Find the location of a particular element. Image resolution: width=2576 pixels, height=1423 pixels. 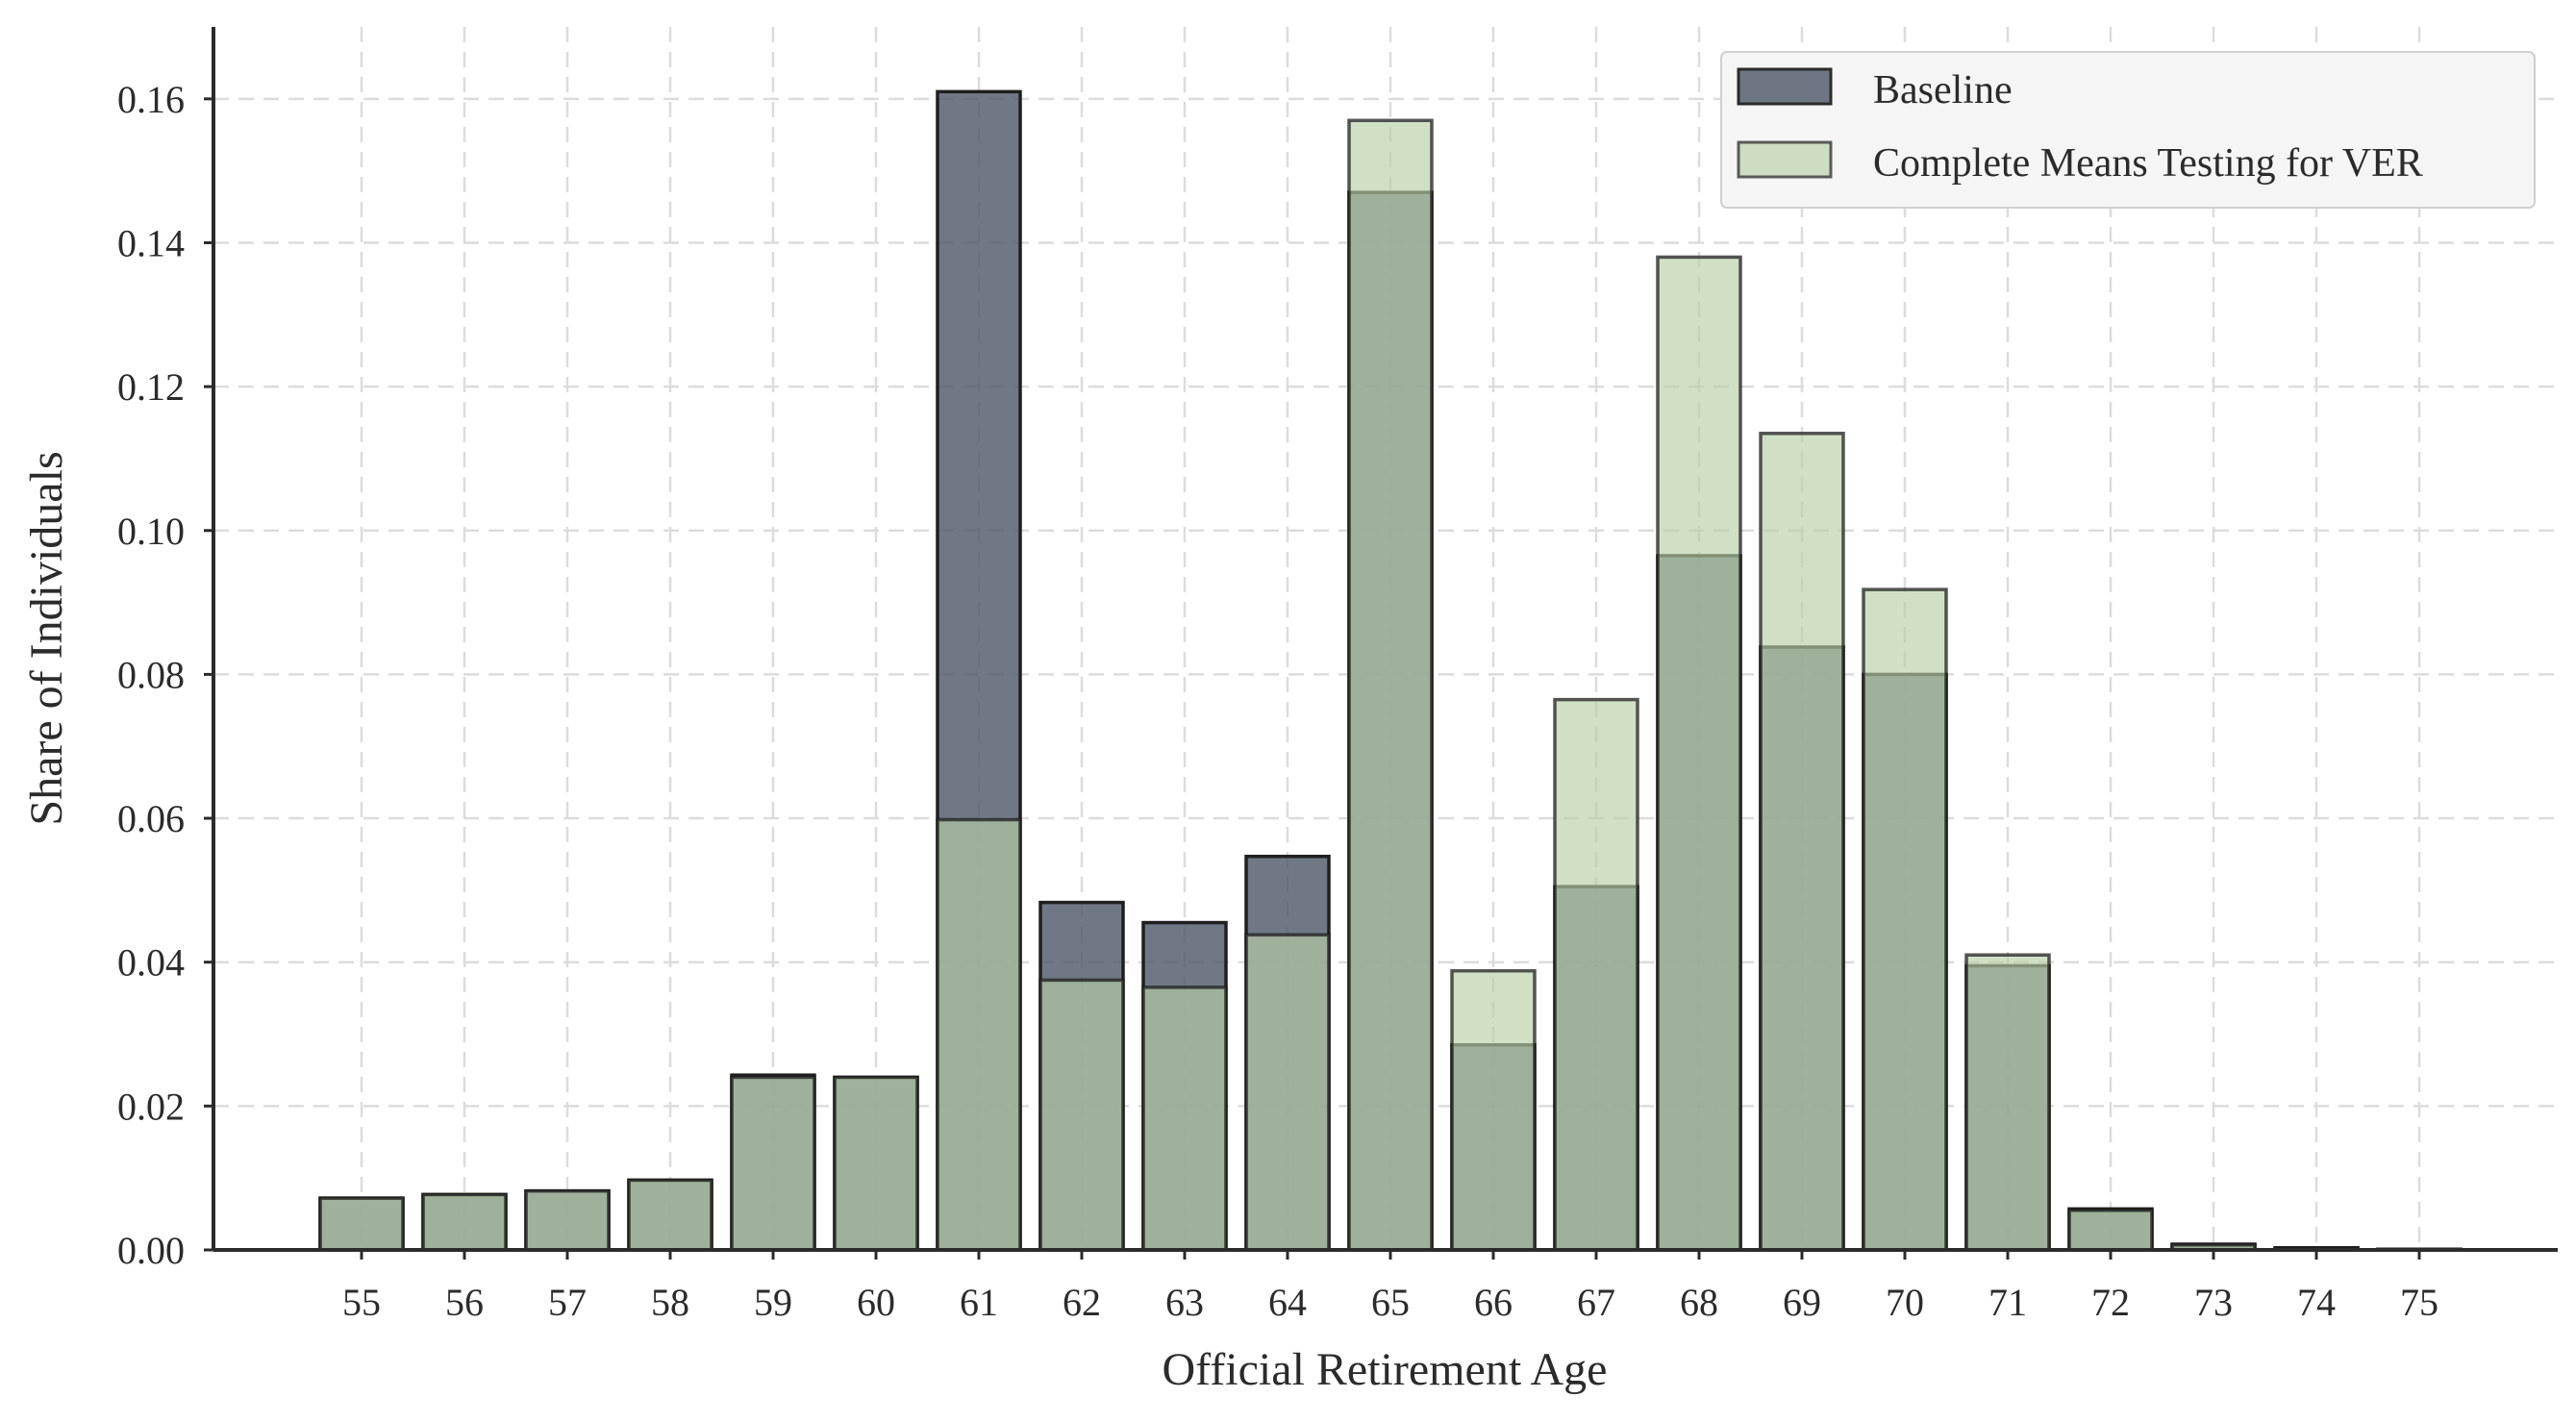

x-tick-label: 61 is located at coordinates (979, 1302).